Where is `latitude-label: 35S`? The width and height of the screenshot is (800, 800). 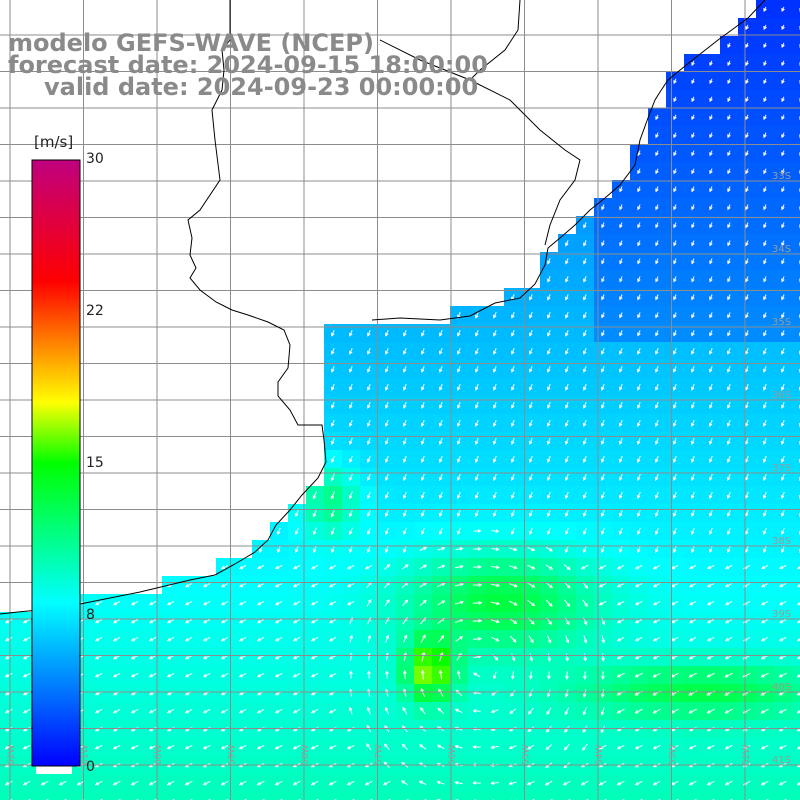 latitude-label: 35S is located at coordinates (781, 322).